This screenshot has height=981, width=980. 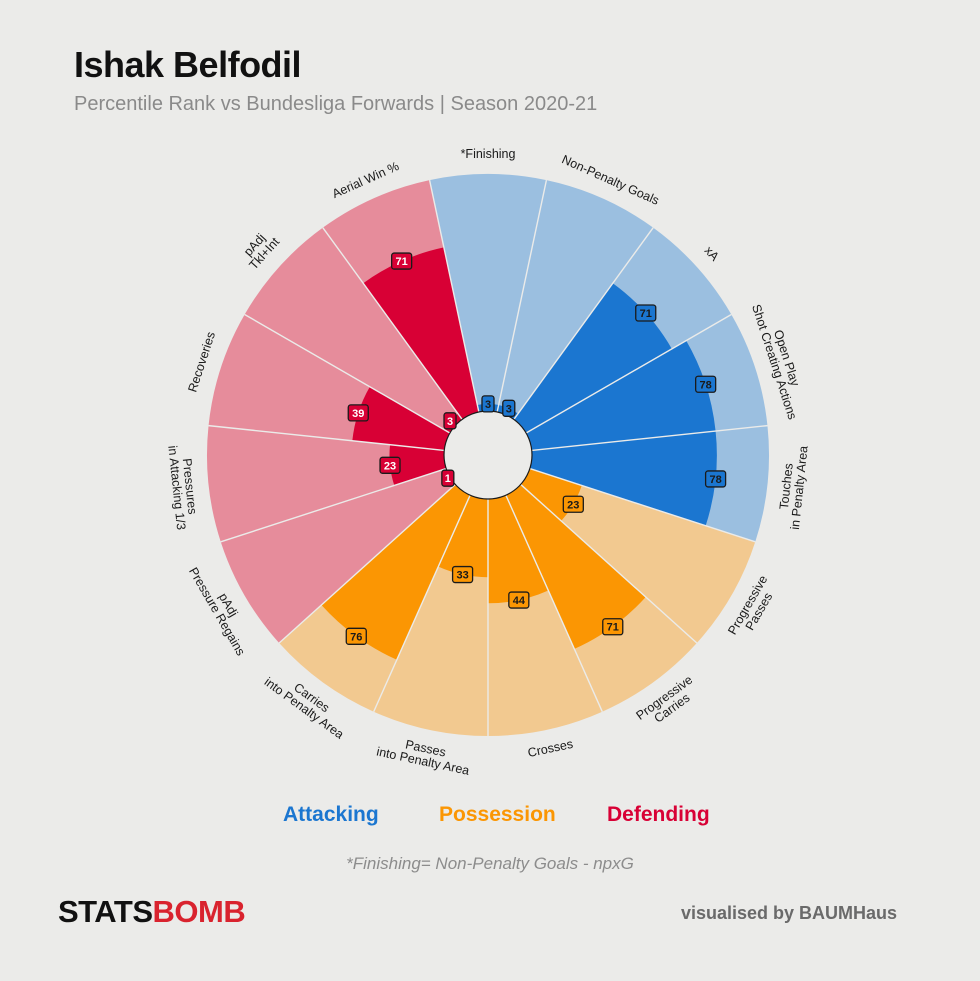 I want to click on category-label-line: Crosses, so click(x=550, y=748).